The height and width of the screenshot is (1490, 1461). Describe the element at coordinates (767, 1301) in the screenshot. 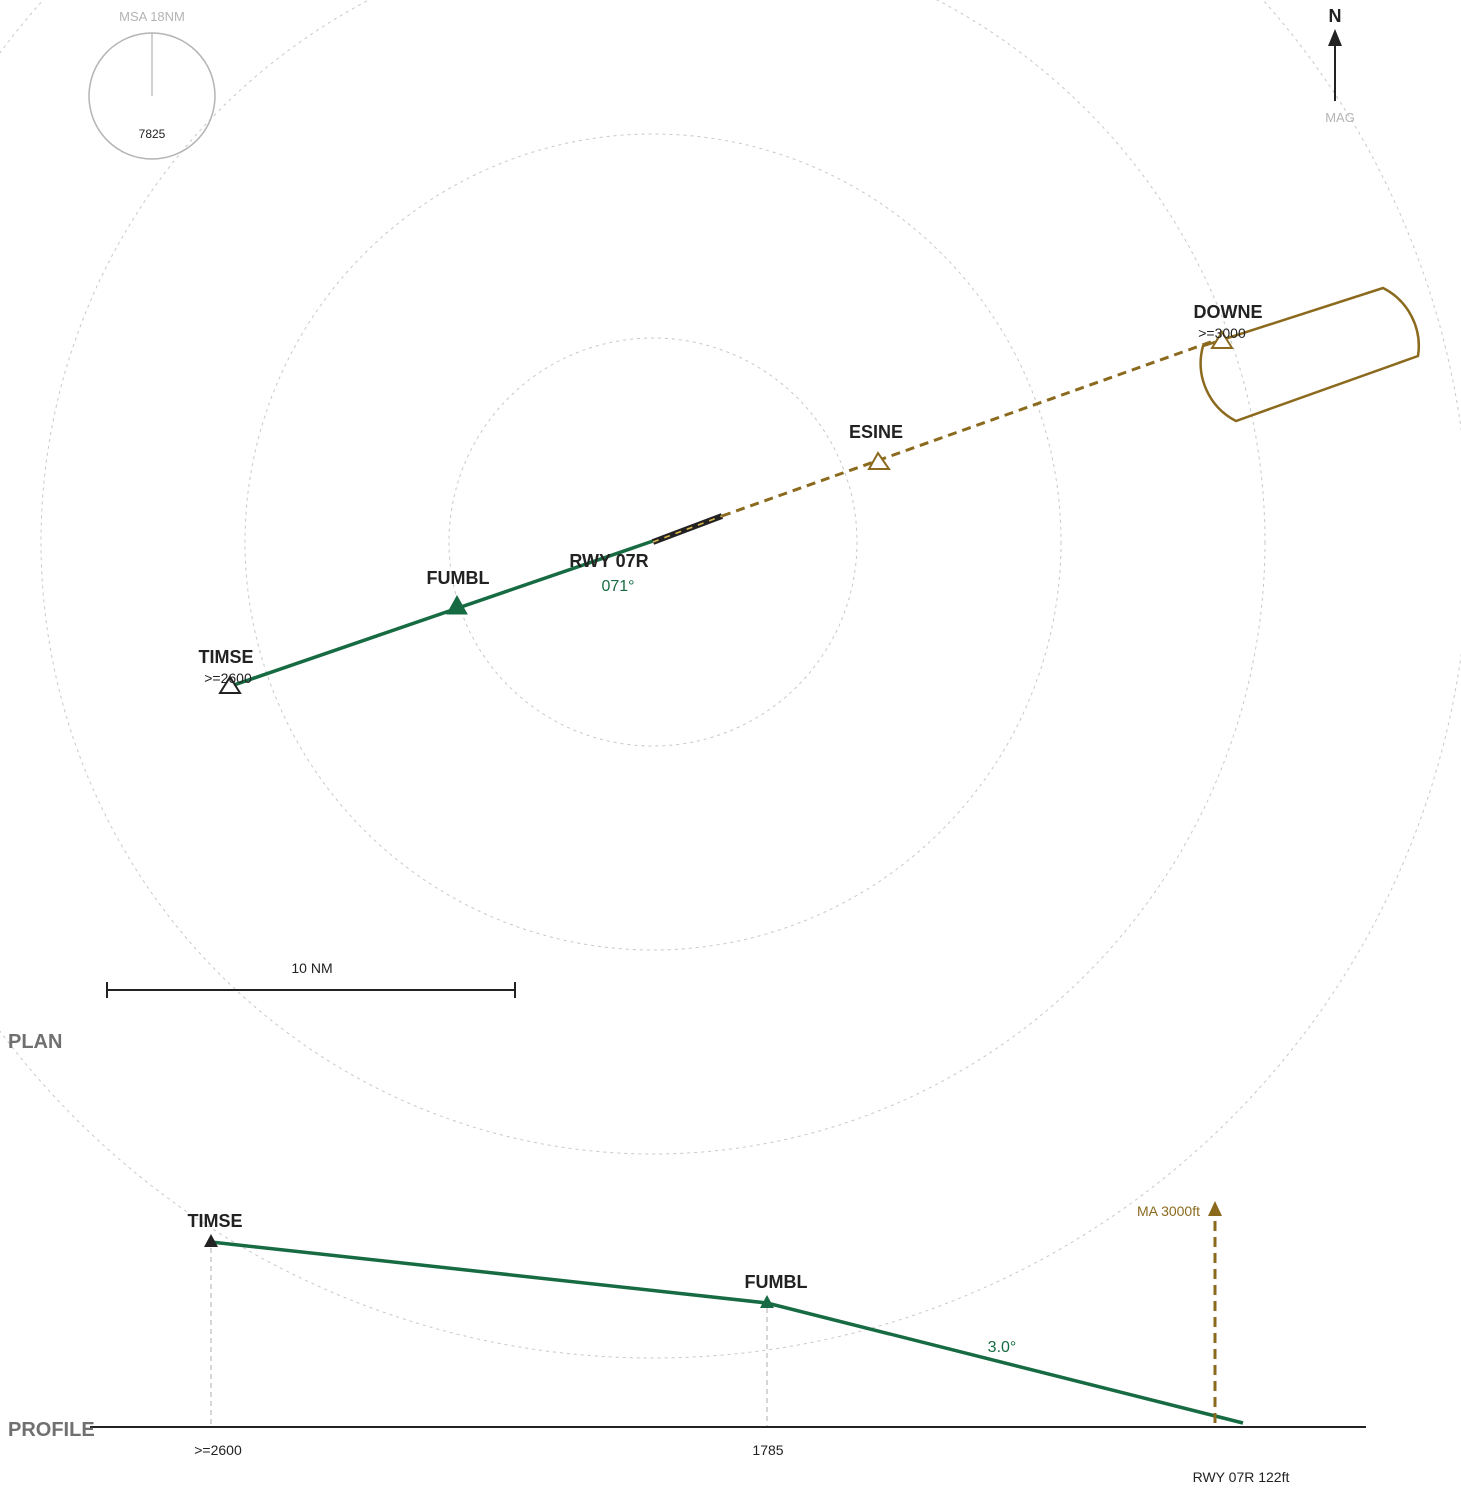

I see `profile-fumbl-marker-icon` at that location.